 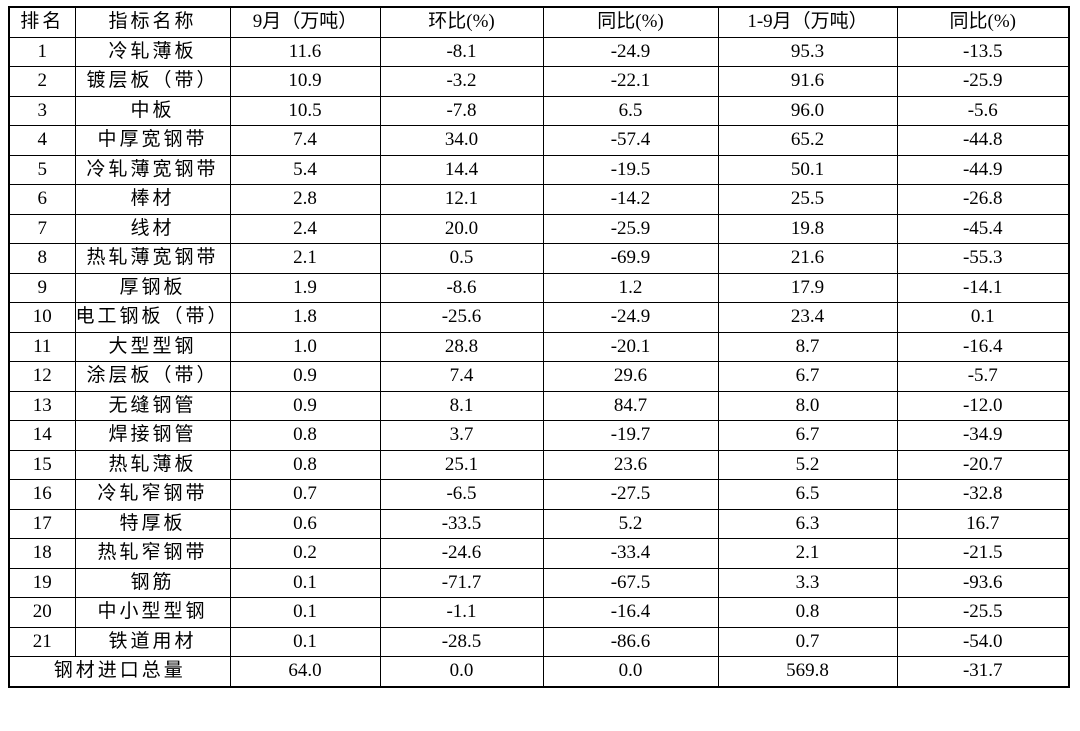 I want to click on value-cell: 28.8, so click(x=461, y=346).